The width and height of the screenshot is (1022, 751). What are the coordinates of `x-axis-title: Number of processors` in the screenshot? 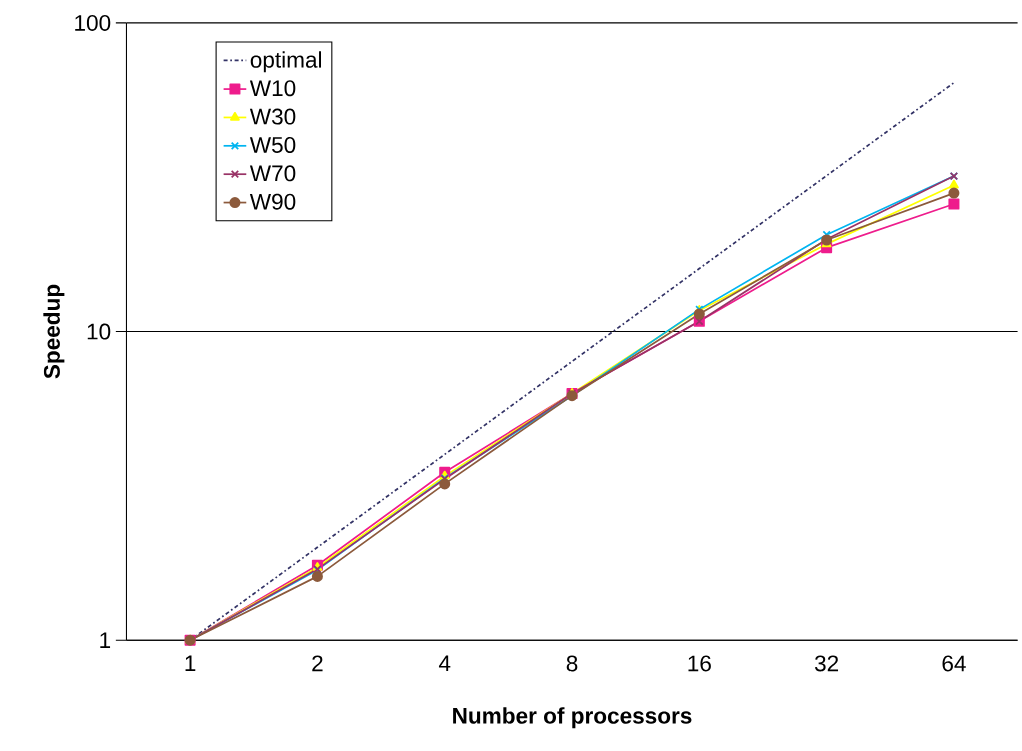 It's located at (572, 718).